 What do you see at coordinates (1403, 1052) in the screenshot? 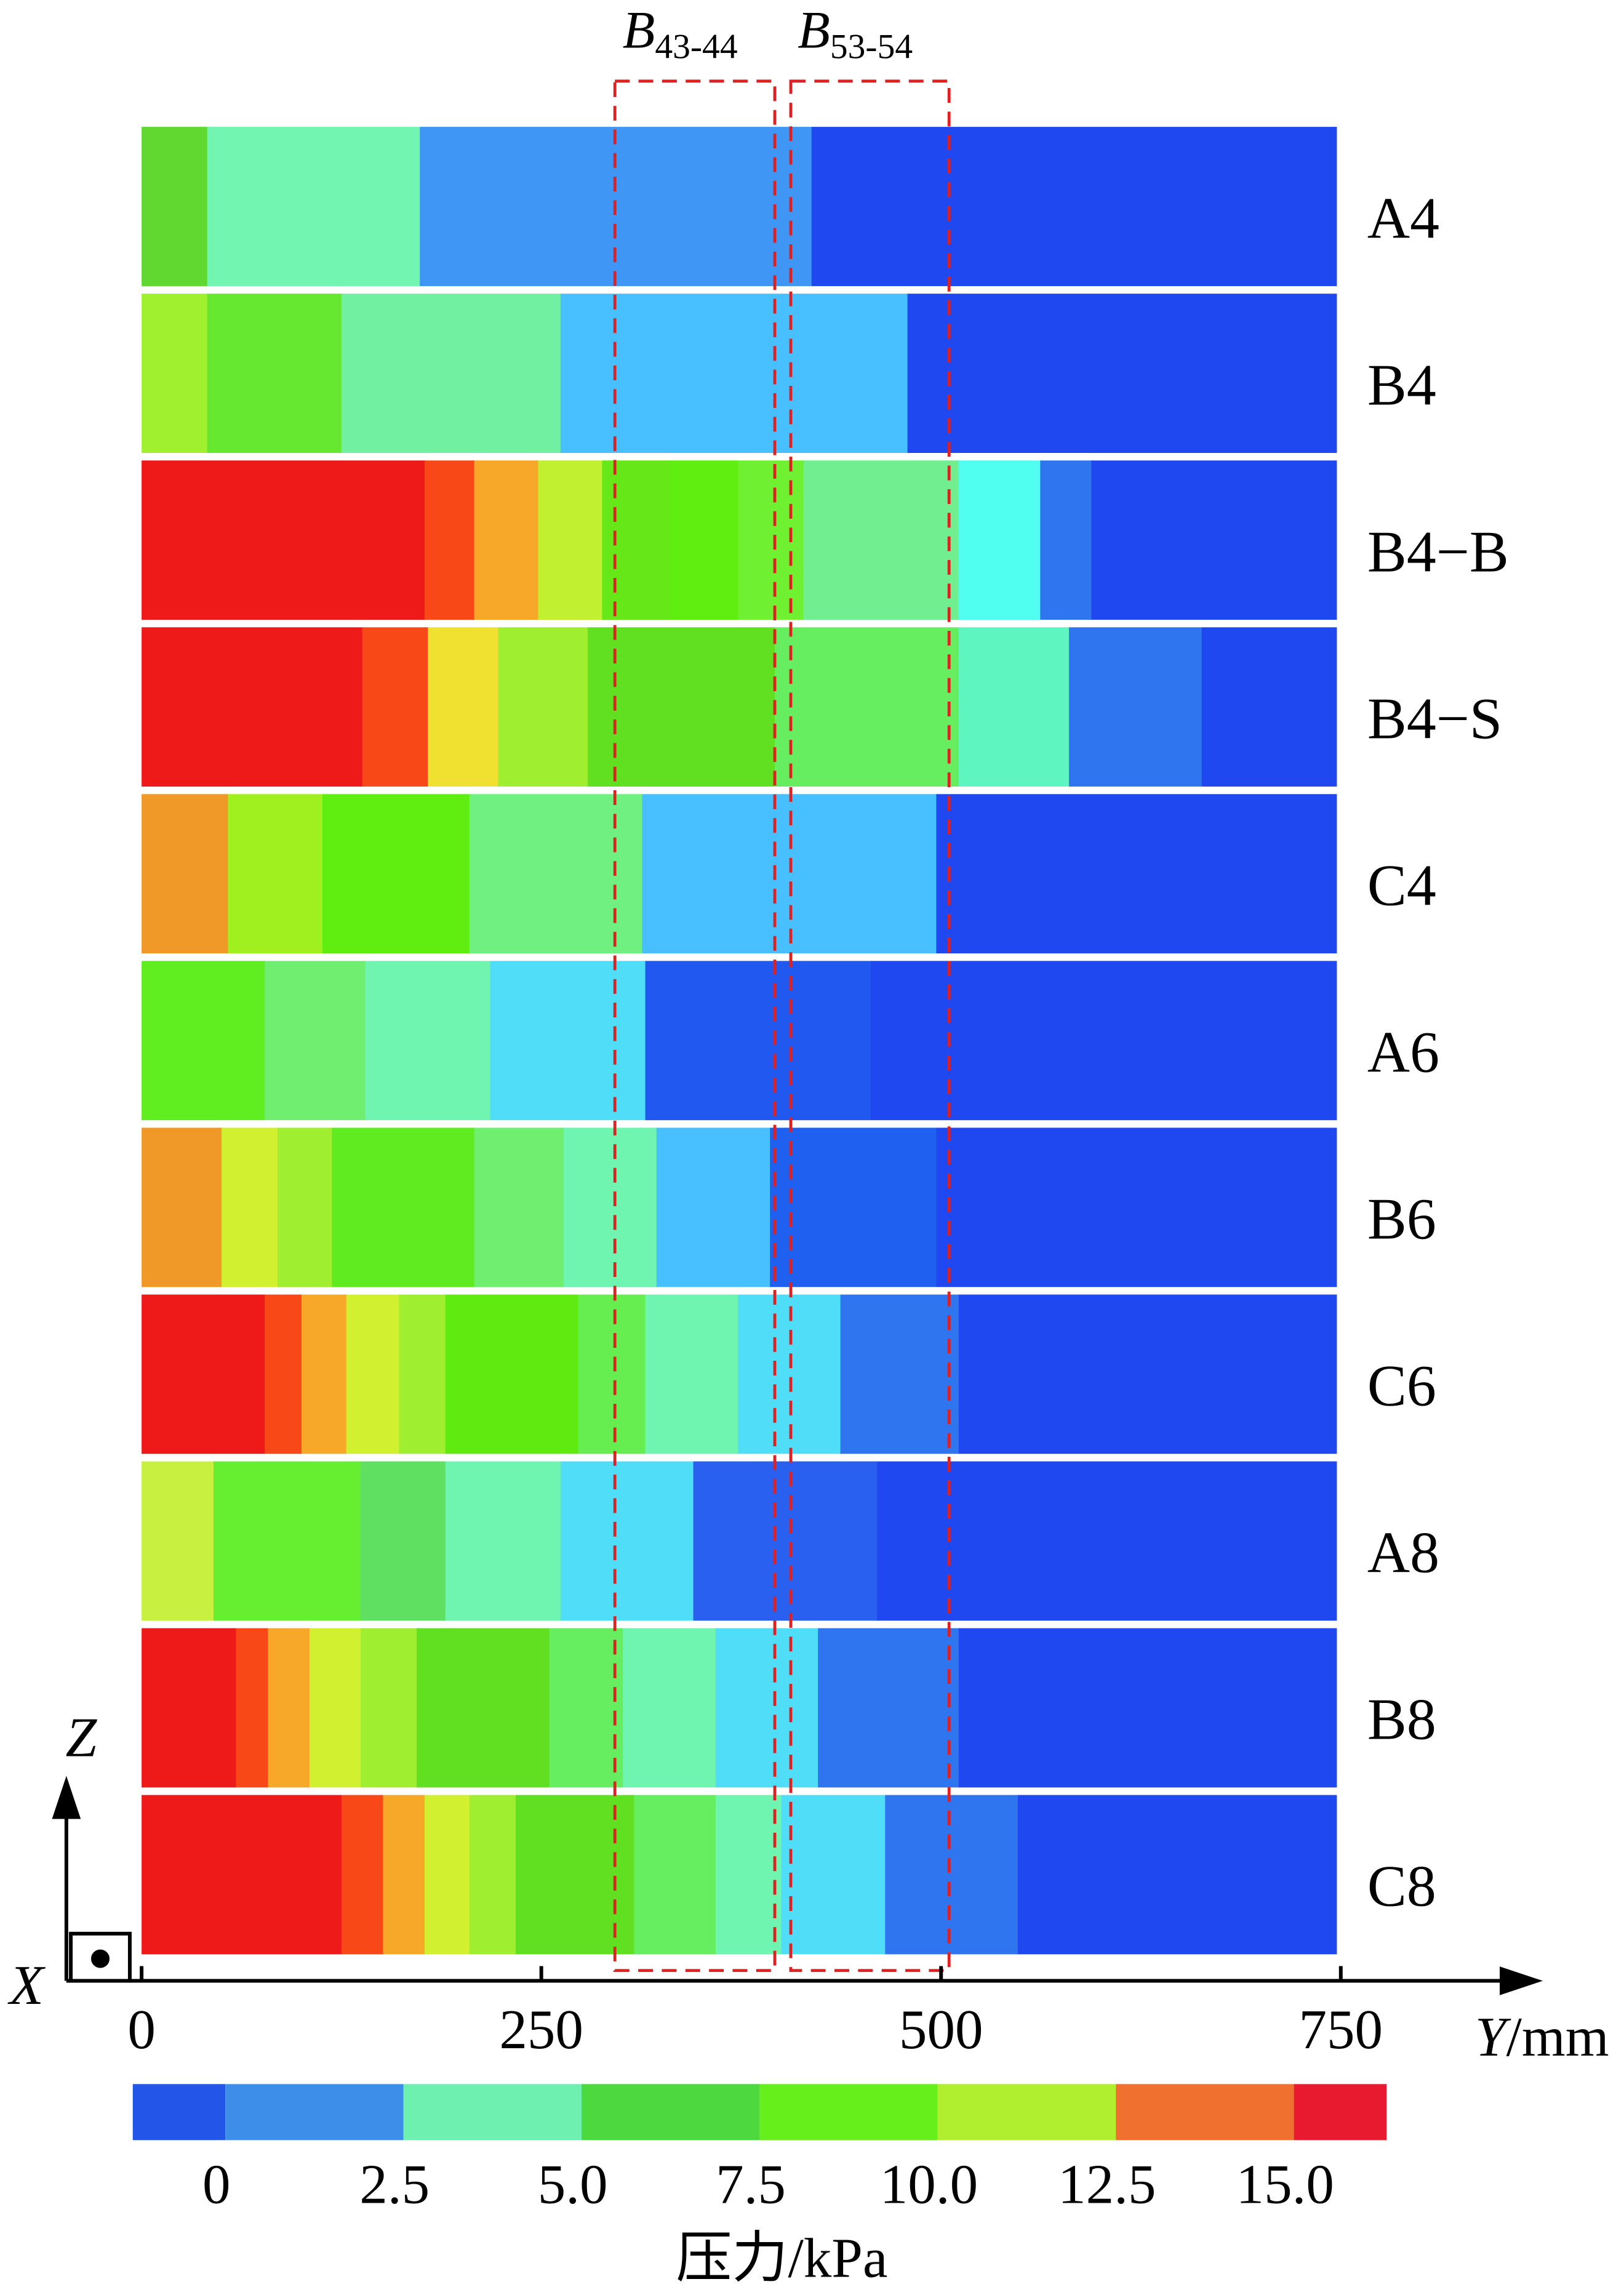
I see `strip-label: A6` at bounding box center [1403, 1052].